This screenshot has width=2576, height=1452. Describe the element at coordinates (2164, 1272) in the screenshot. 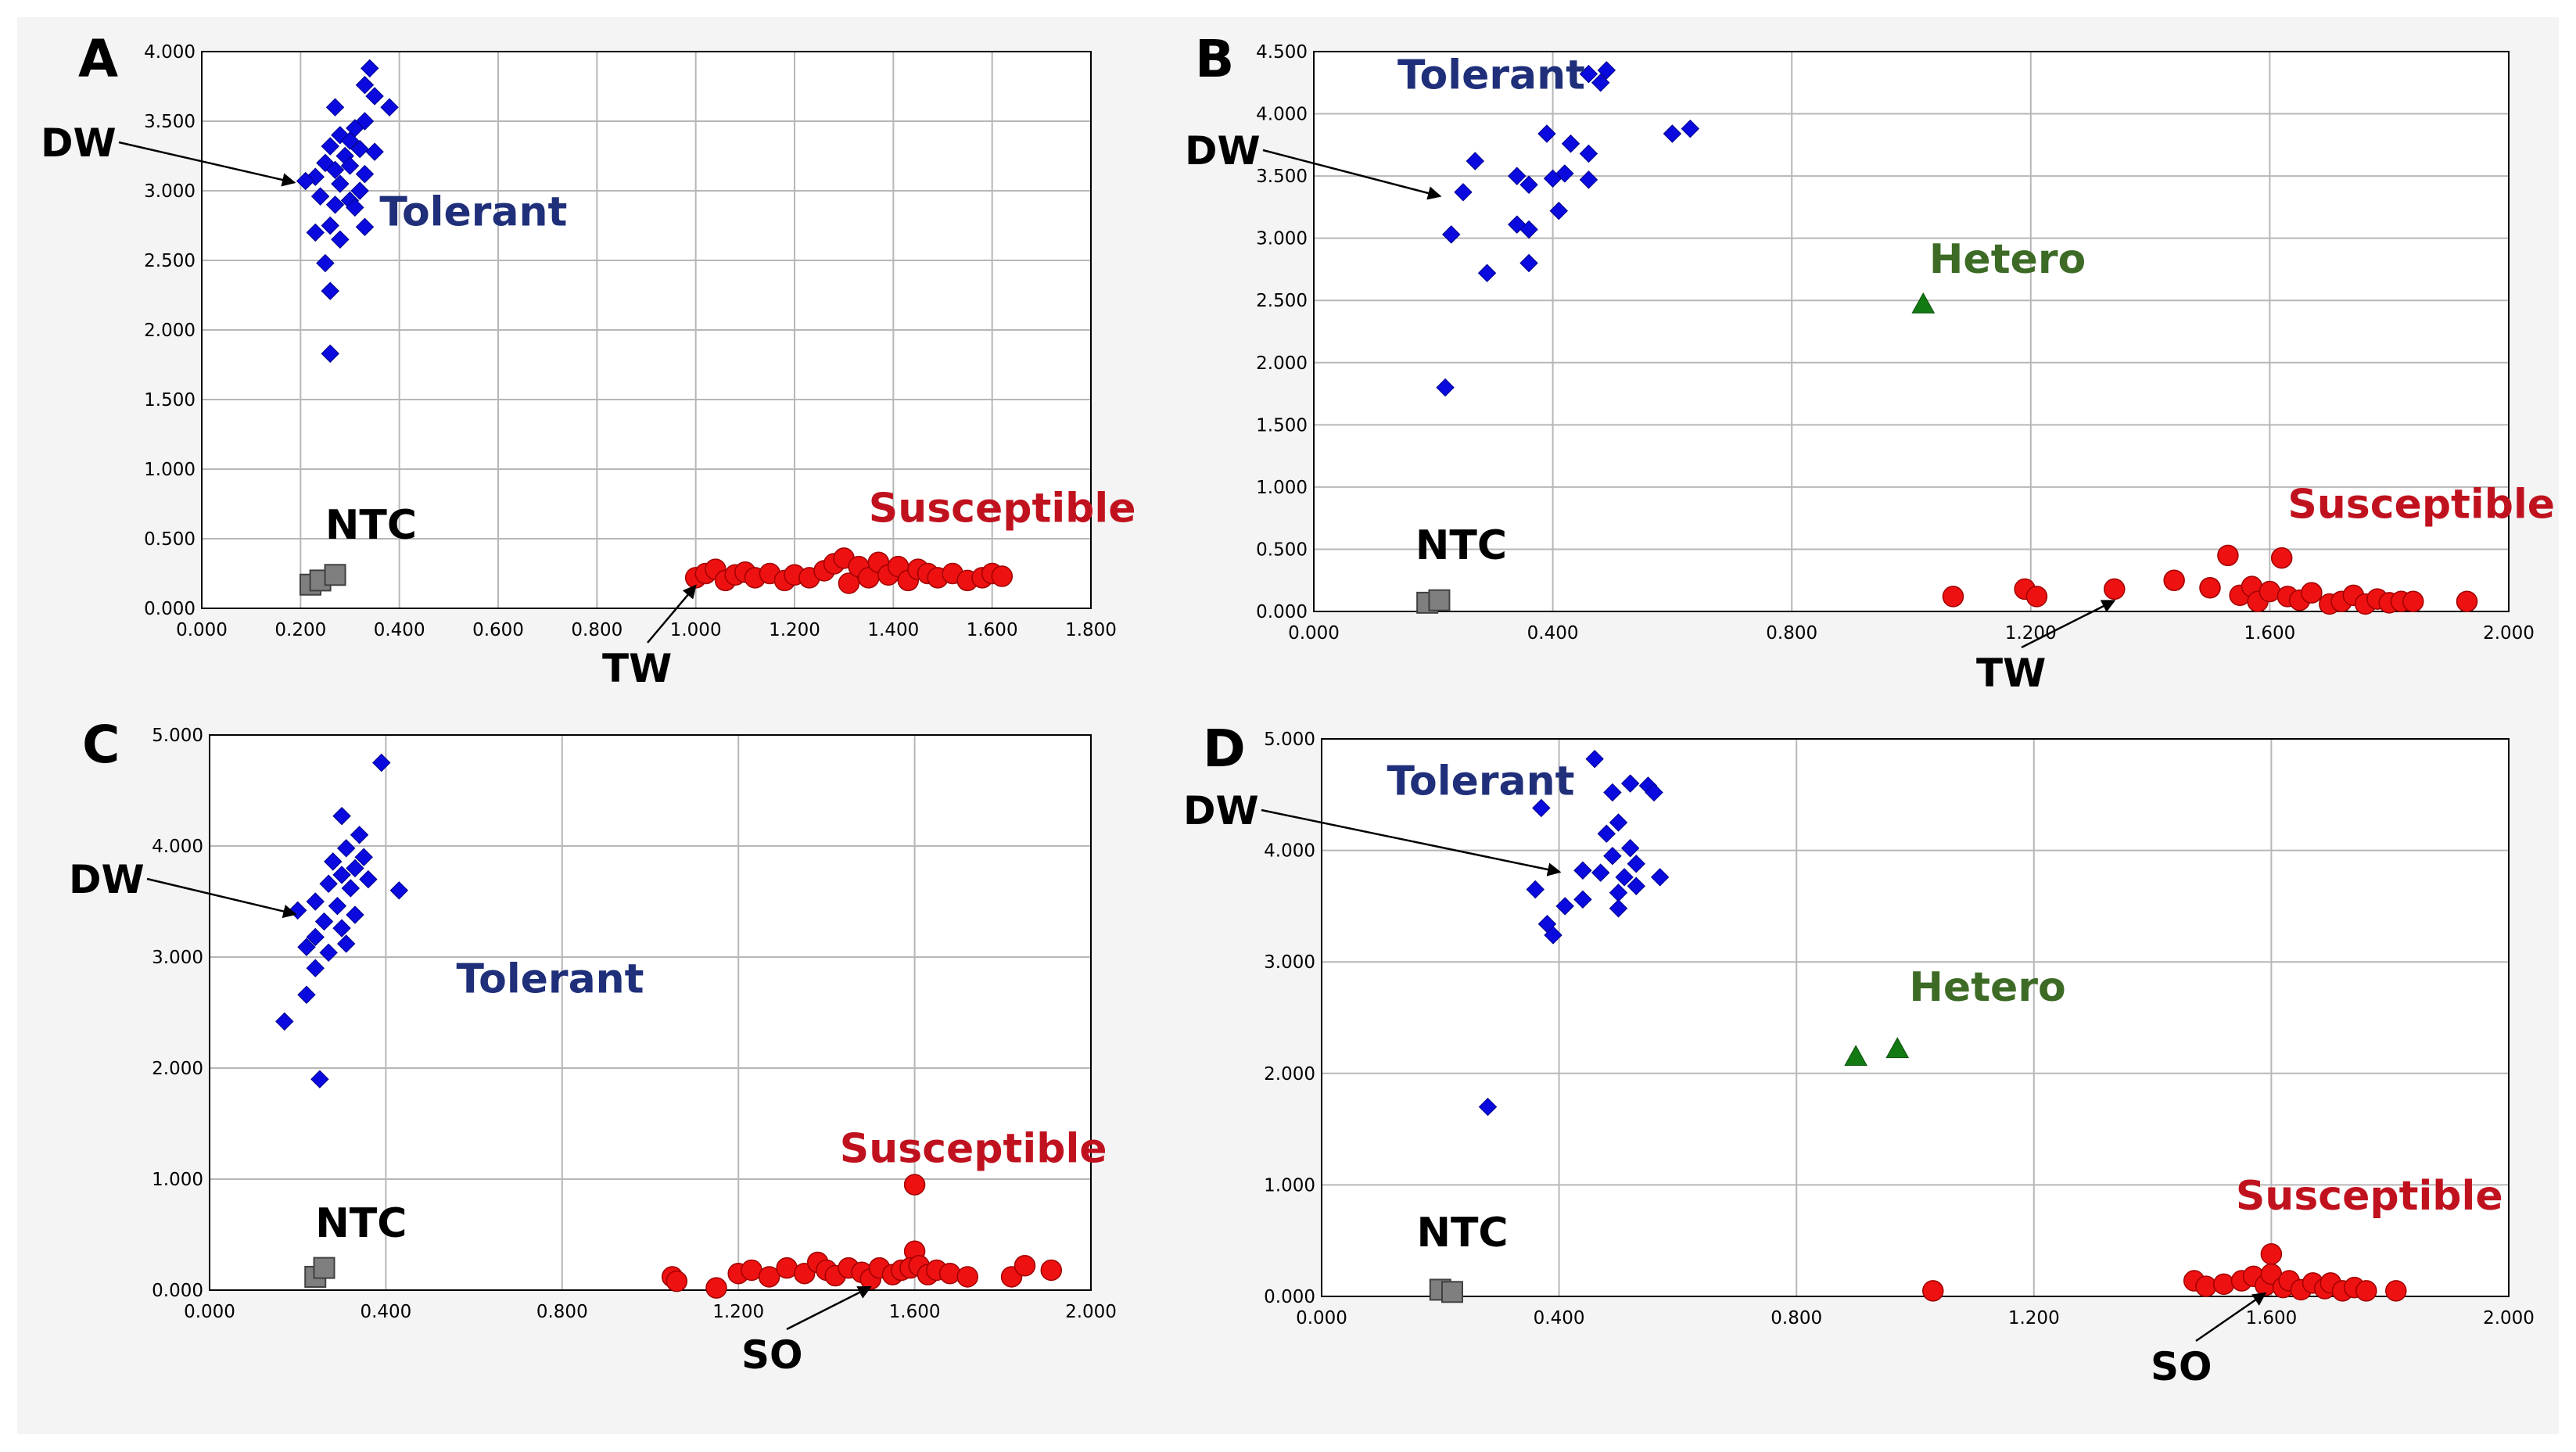

I see `series-susceptible` at that location.